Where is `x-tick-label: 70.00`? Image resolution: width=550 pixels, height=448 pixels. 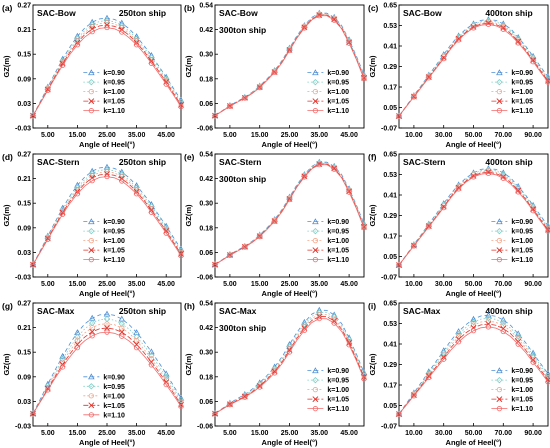
x-tick-label: 70.00 is located at coordinates (504, 135).